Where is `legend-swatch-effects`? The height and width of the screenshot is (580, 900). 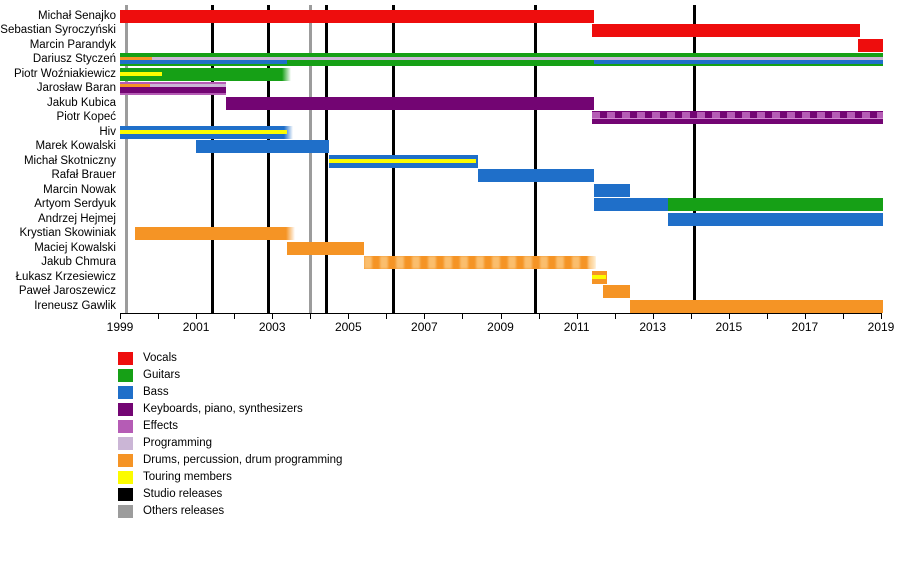 legend-swatch-effects is located at coordinates (125, 426).